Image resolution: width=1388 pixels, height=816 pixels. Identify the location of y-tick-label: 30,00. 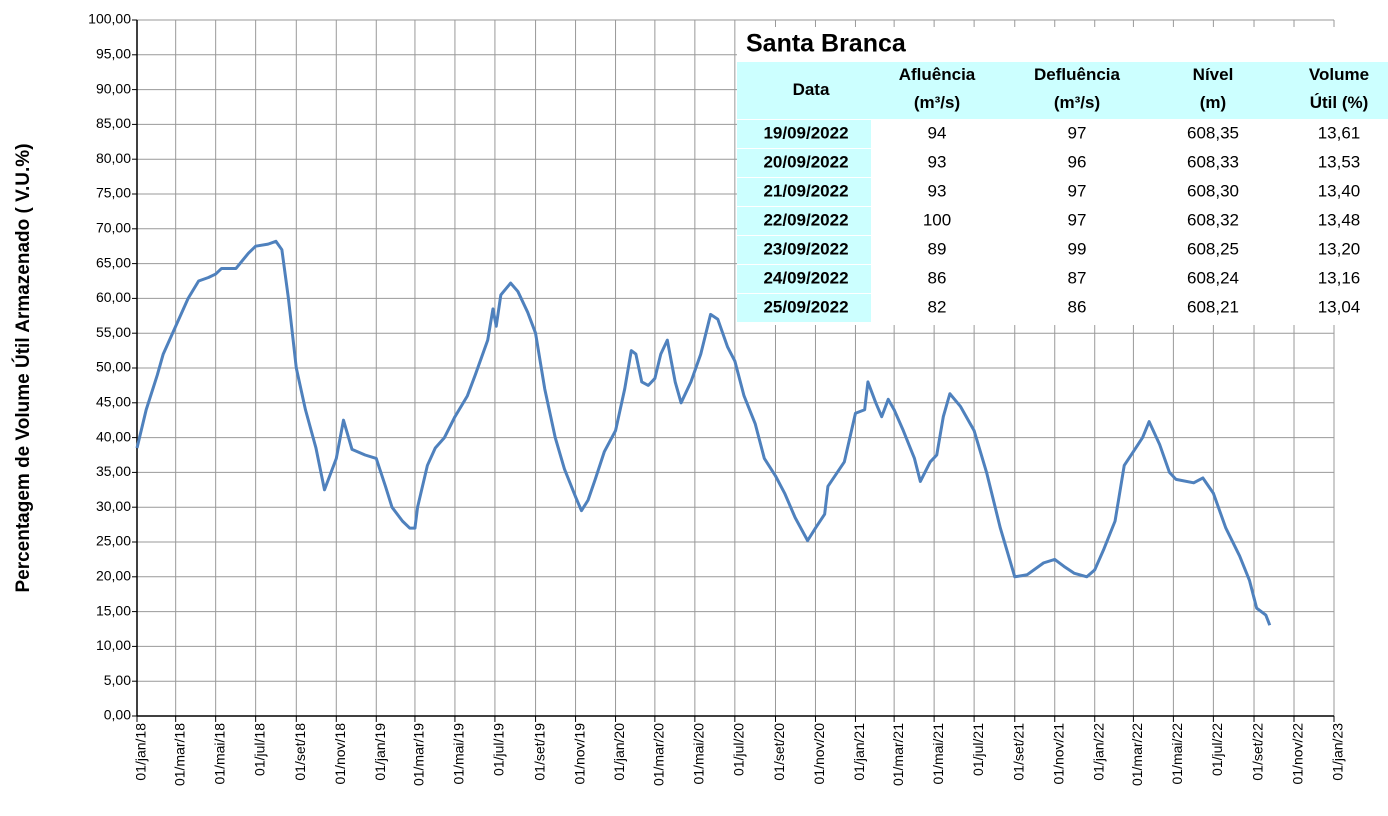
(113, 506).